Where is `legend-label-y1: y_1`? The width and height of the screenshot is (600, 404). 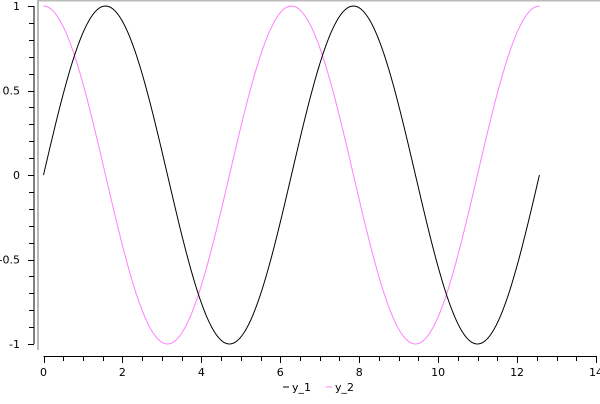 legend-label-y1: y_1 is located at coordinates (301, 387).